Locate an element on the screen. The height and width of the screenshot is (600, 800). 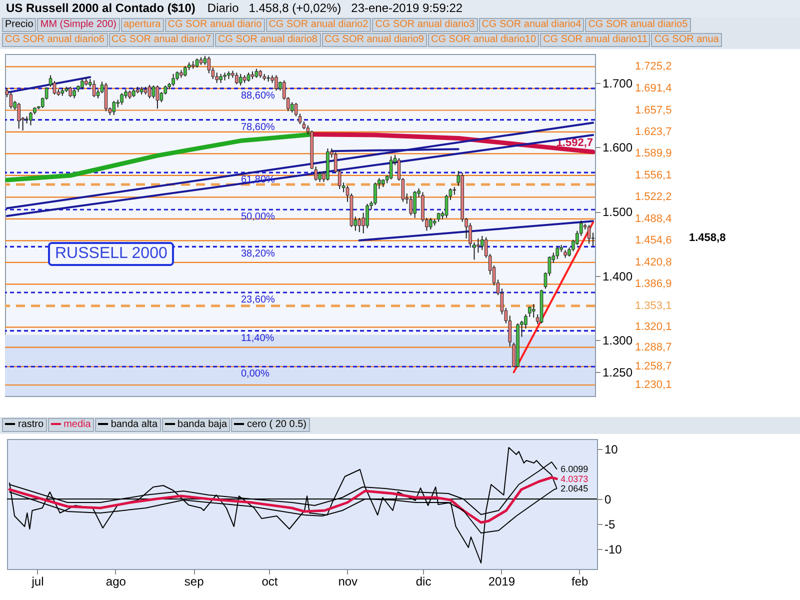
x-tick-label: jul is located at coordinates (37, 581).